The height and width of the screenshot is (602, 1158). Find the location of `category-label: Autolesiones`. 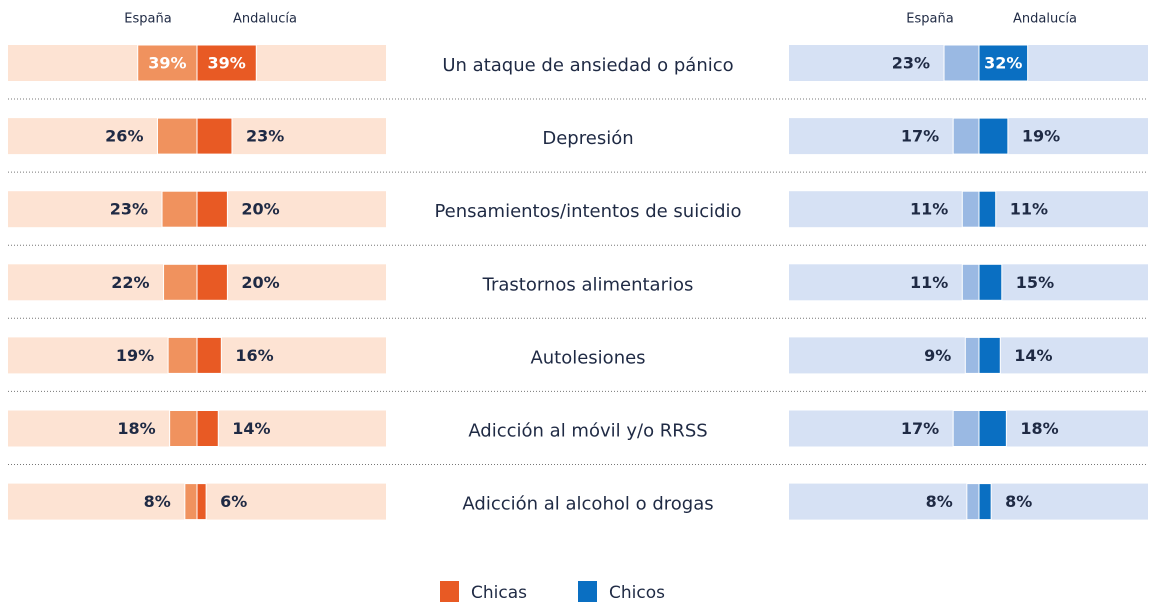

category-label: Autolesiones is located at coordinates (587, 357).